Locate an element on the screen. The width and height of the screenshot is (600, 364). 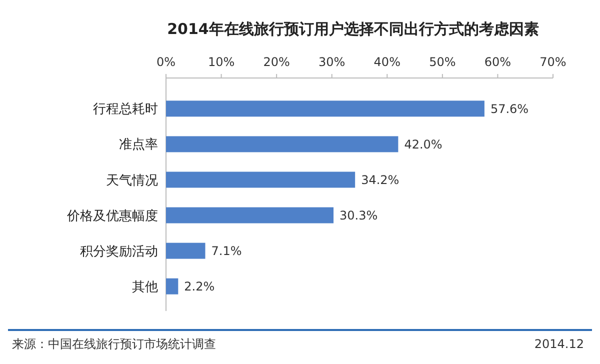
y-tick-label: 价格及优惠幅度 is located at coordinates (112, 216).